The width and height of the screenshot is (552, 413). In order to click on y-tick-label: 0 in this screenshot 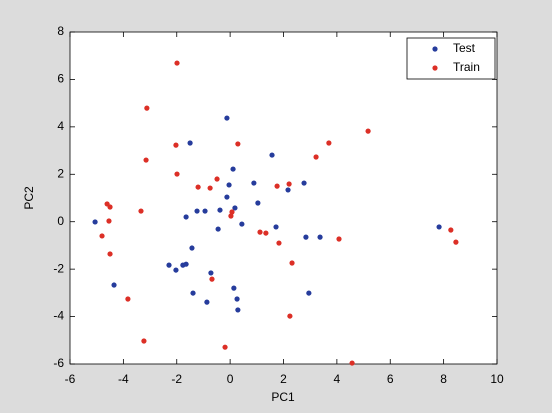, I will do `click(60, 221)`.